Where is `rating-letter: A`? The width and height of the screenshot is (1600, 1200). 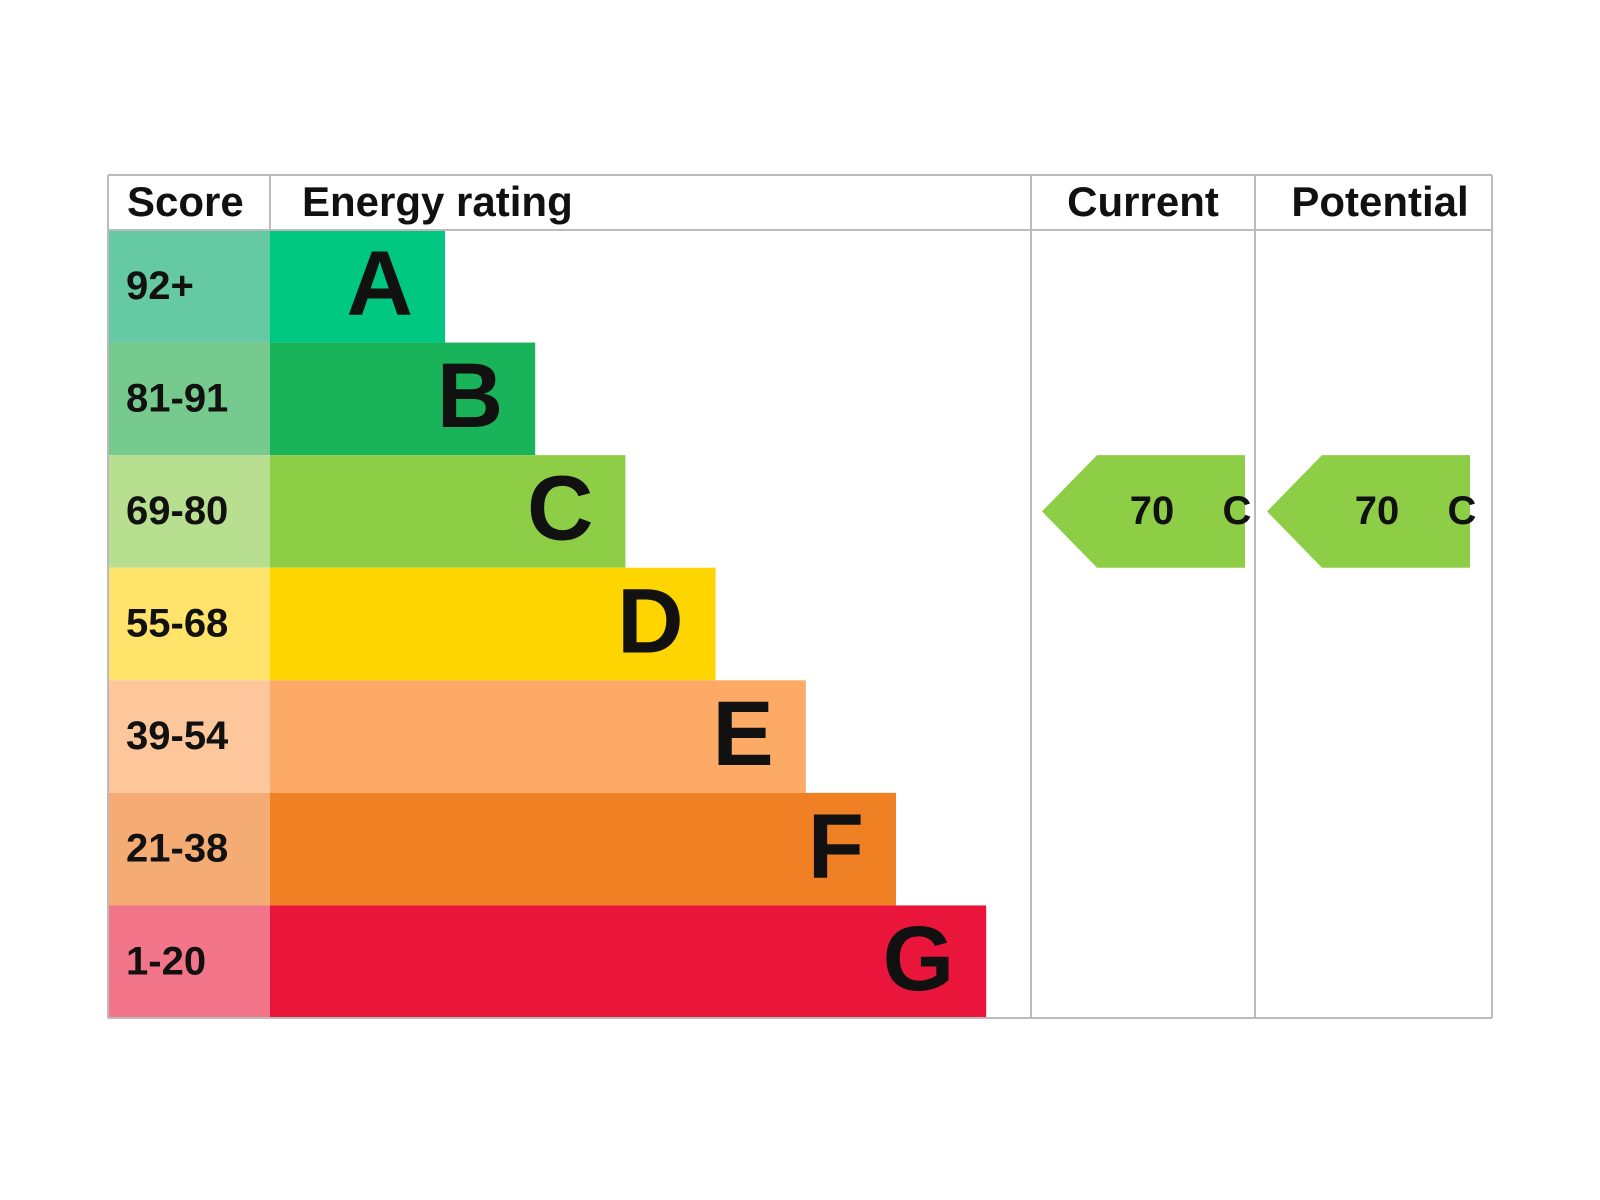 rating-letter: A is located at coordinates (380, 284).